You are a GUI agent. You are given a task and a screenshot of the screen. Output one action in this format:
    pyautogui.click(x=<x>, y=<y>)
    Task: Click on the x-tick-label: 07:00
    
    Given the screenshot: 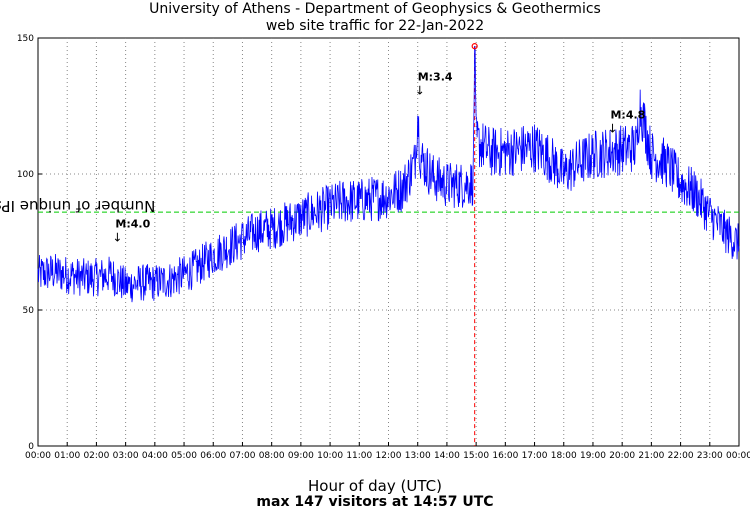 What is the action you would take?
    pyautogui.click(x=242, y=456)
    